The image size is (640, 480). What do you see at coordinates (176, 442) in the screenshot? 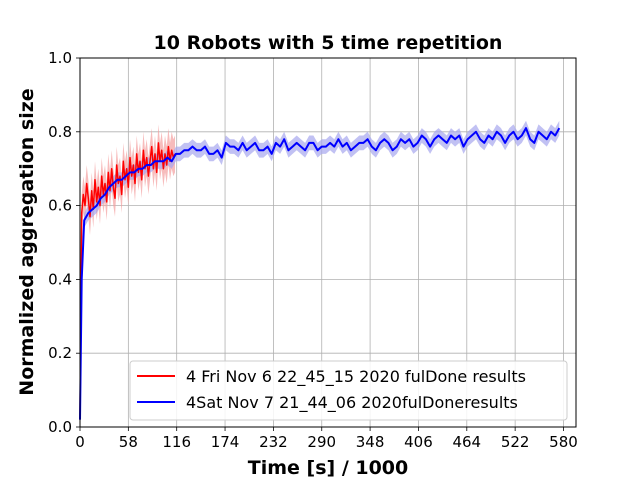
I see `x-tick-label: 116` at bounding box center [176, 442].